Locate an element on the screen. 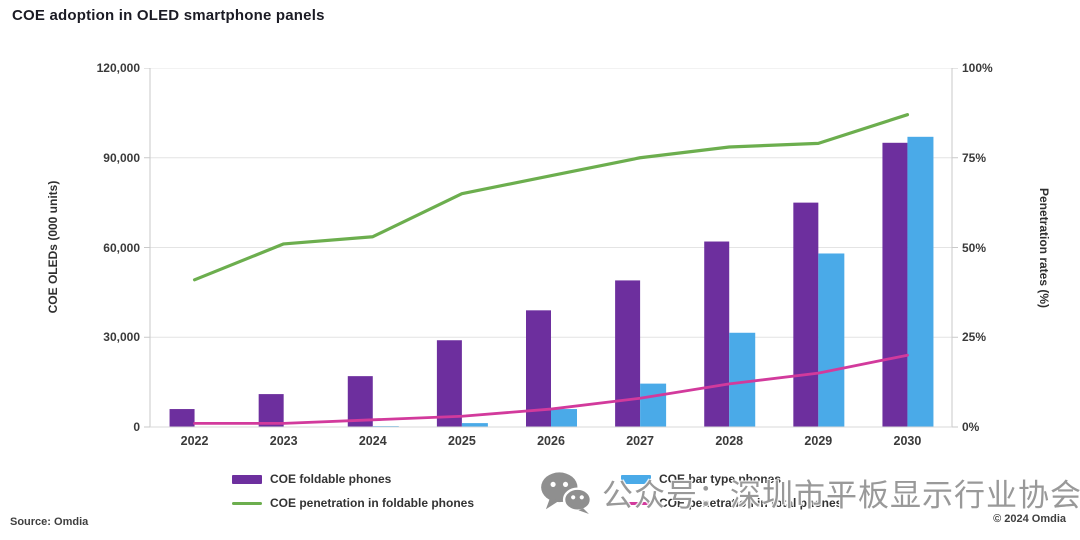 Image resolution: width=1080 pixels, height=540 pixels. bar-coe-foldable-phones-2030 is located at coordinates (895, 284).